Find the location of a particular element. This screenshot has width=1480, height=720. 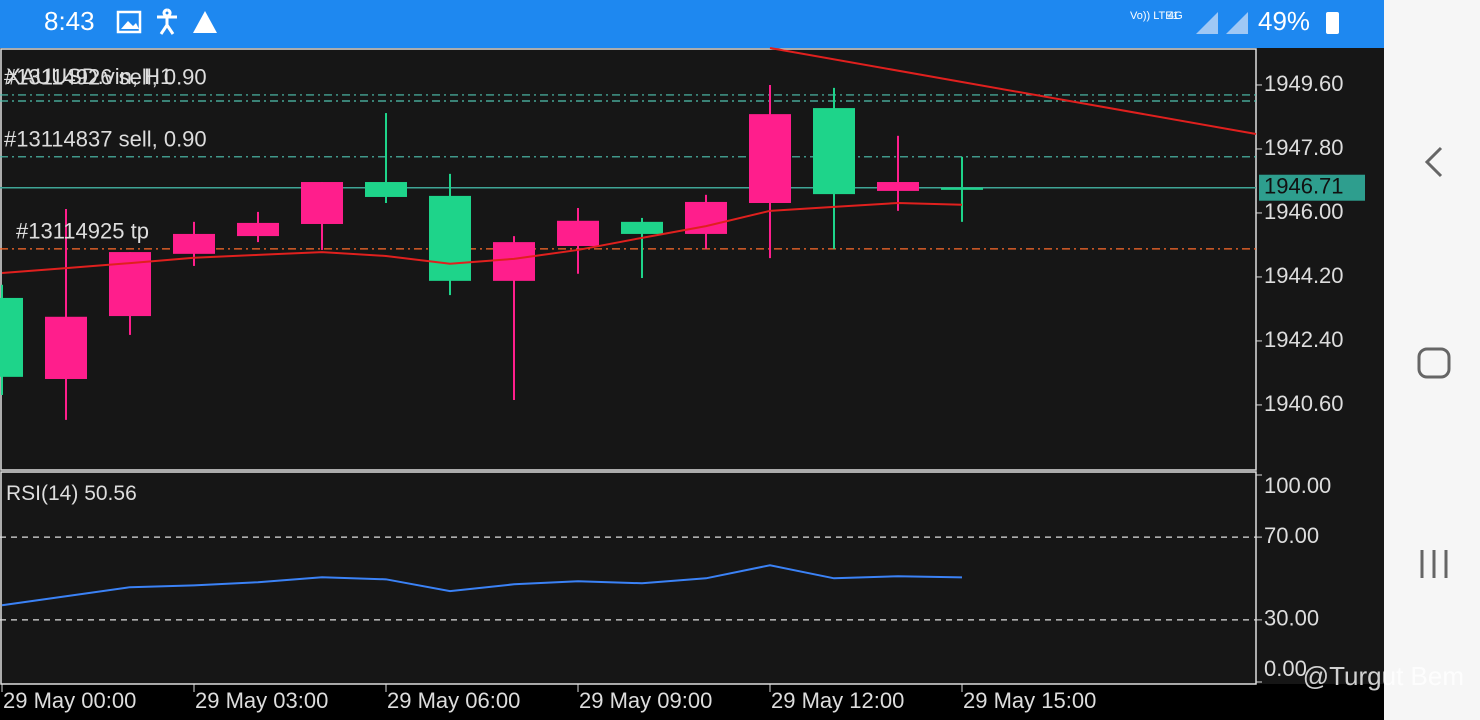

back-button is located at coordinates (1433, 162).